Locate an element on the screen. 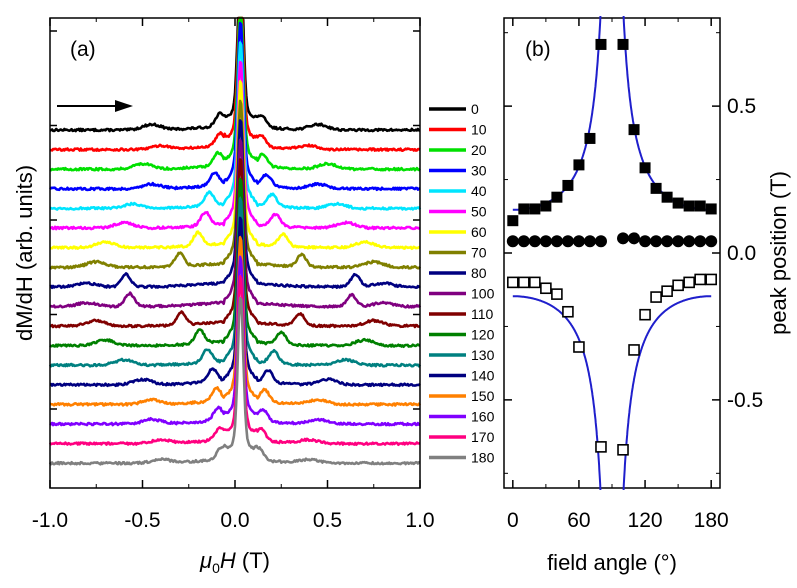  legend-background is located at coordinates (454, 286).